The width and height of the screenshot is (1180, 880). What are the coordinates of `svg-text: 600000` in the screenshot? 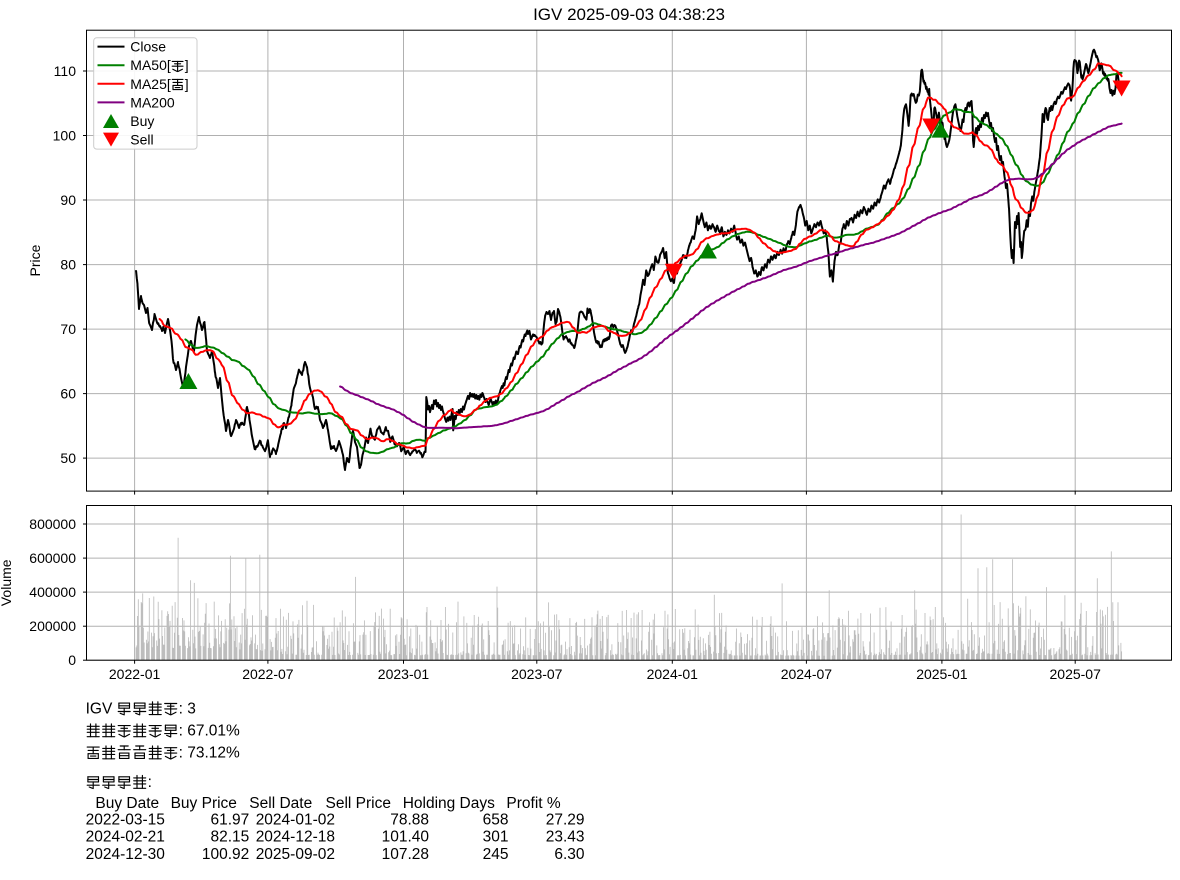 It's located at (52, 558).